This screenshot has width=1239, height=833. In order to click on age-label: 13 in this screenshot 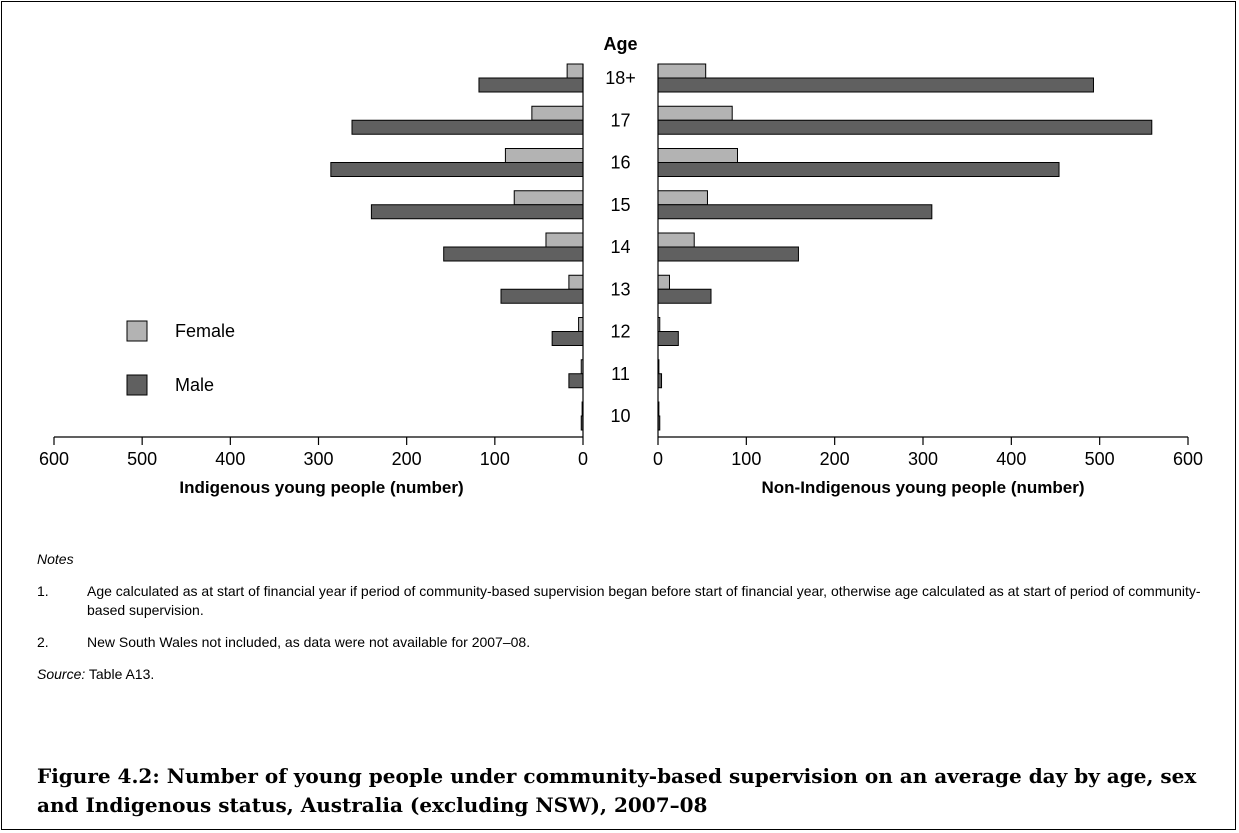, I will do `click(620, 289)`.